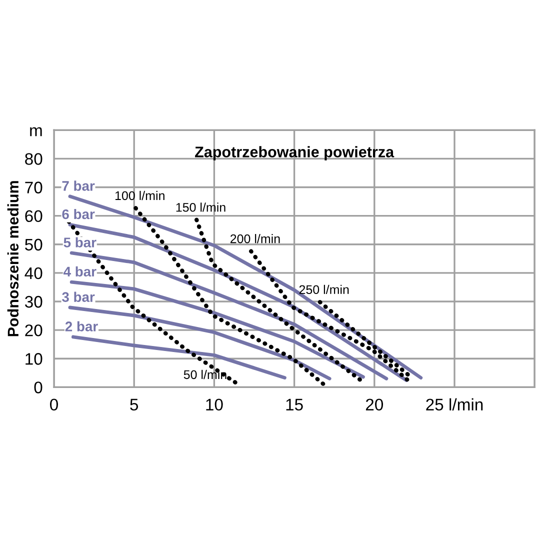  What do you see at coordinates (13, 258) in the screenshot?
I see `y-axis-title: Podnoszenie medium` at bounding box center [13, 258].